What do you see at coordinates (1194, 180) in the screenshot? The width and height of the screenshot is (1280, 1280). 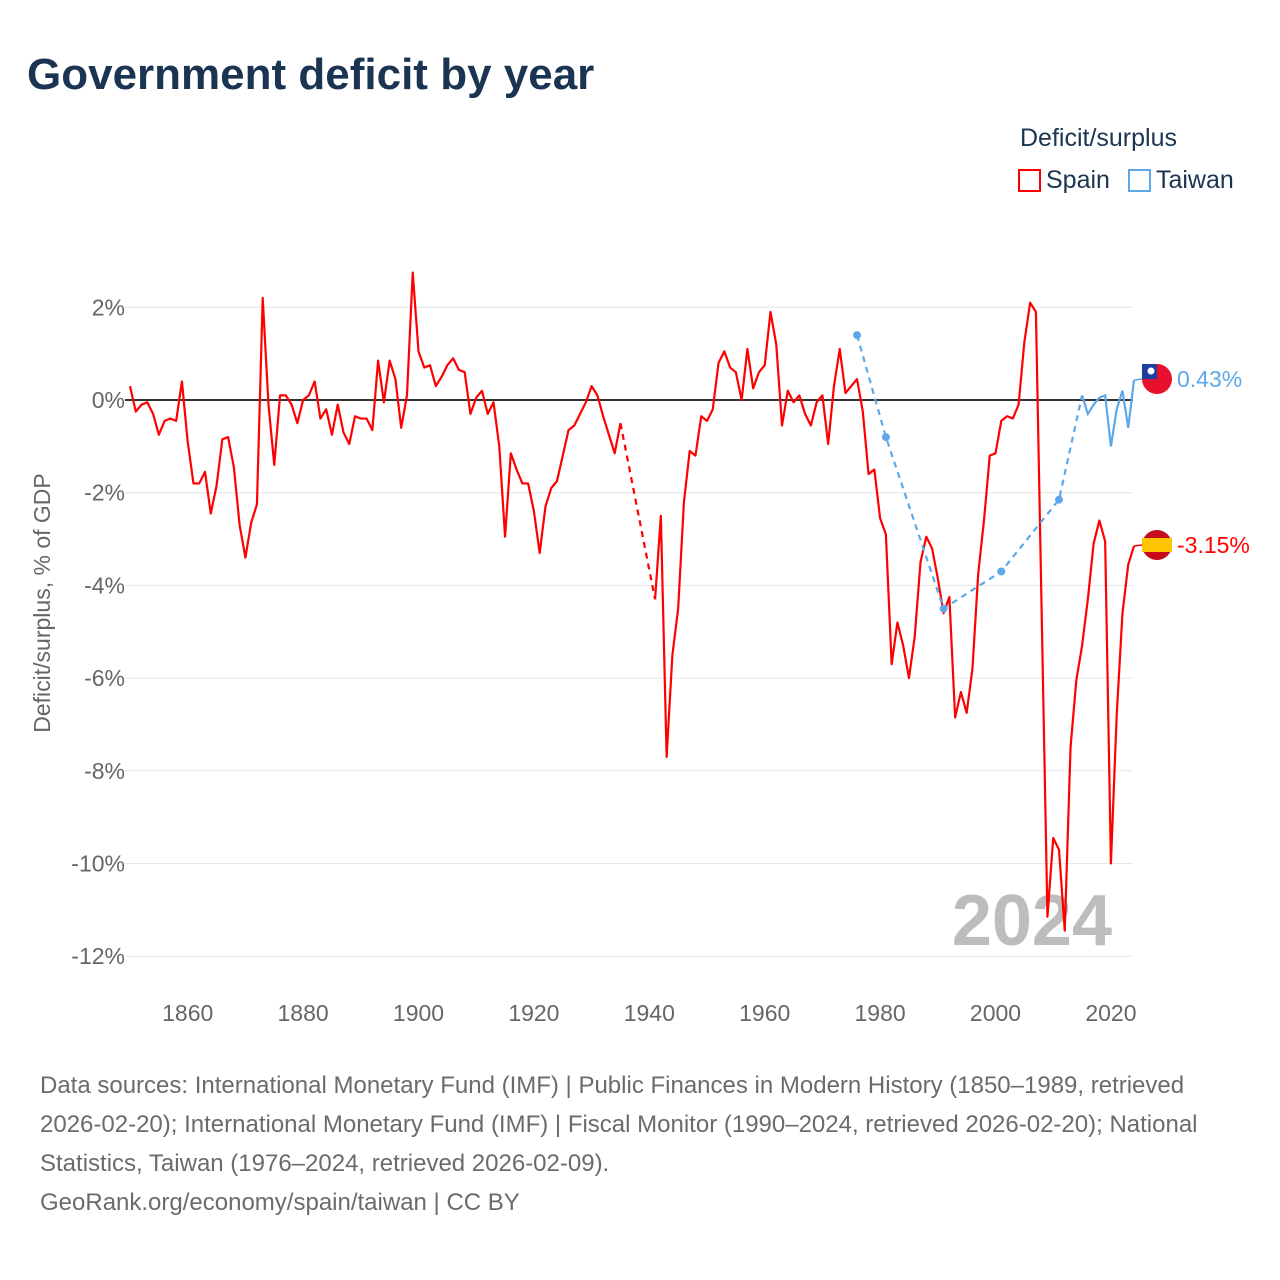 I see `legend-label-taiwan: Taiwan` at bounding box center [1194, 180].